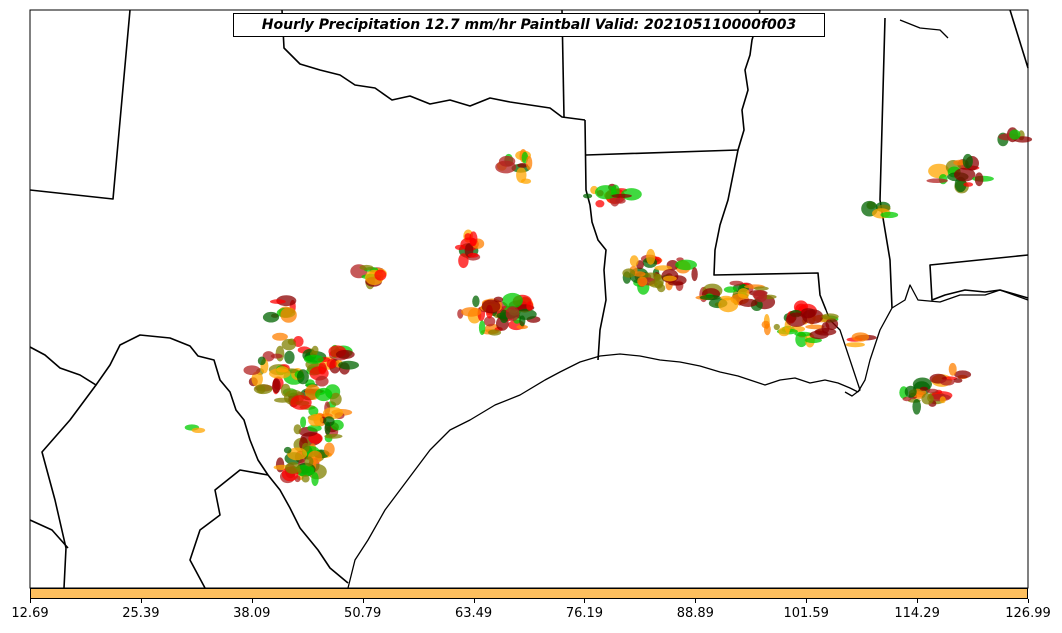  What do you see at coordinates (584, 613) in the screenshot?
I see `colorbar-tick-label: 76.19` at bounding box center [584, 613].